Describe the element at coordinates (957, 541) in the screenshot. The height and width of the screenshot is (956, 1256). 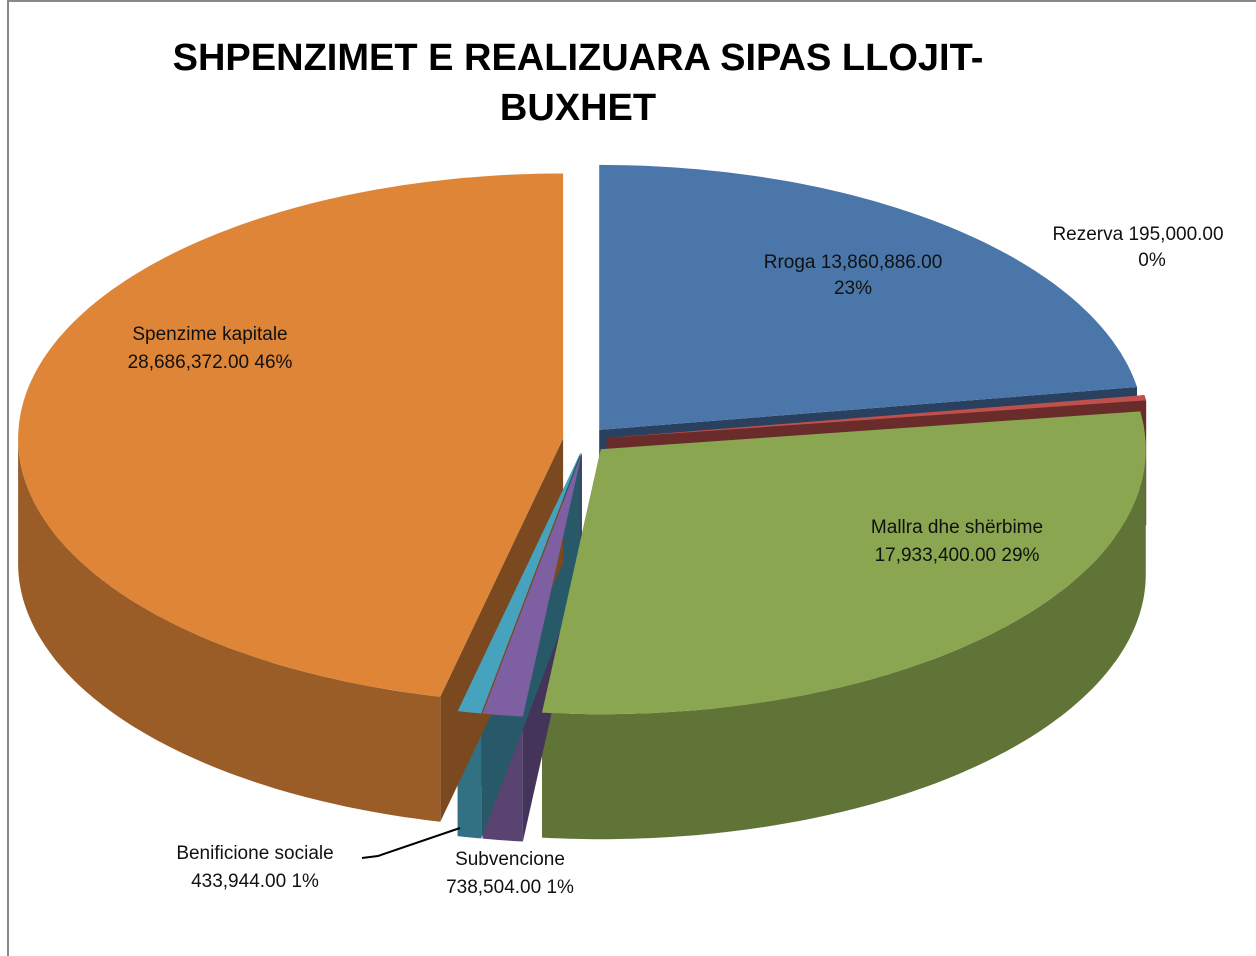
I see `slice-label: Mallra dhe shërbime 17,933,400.00 29%` at that location.